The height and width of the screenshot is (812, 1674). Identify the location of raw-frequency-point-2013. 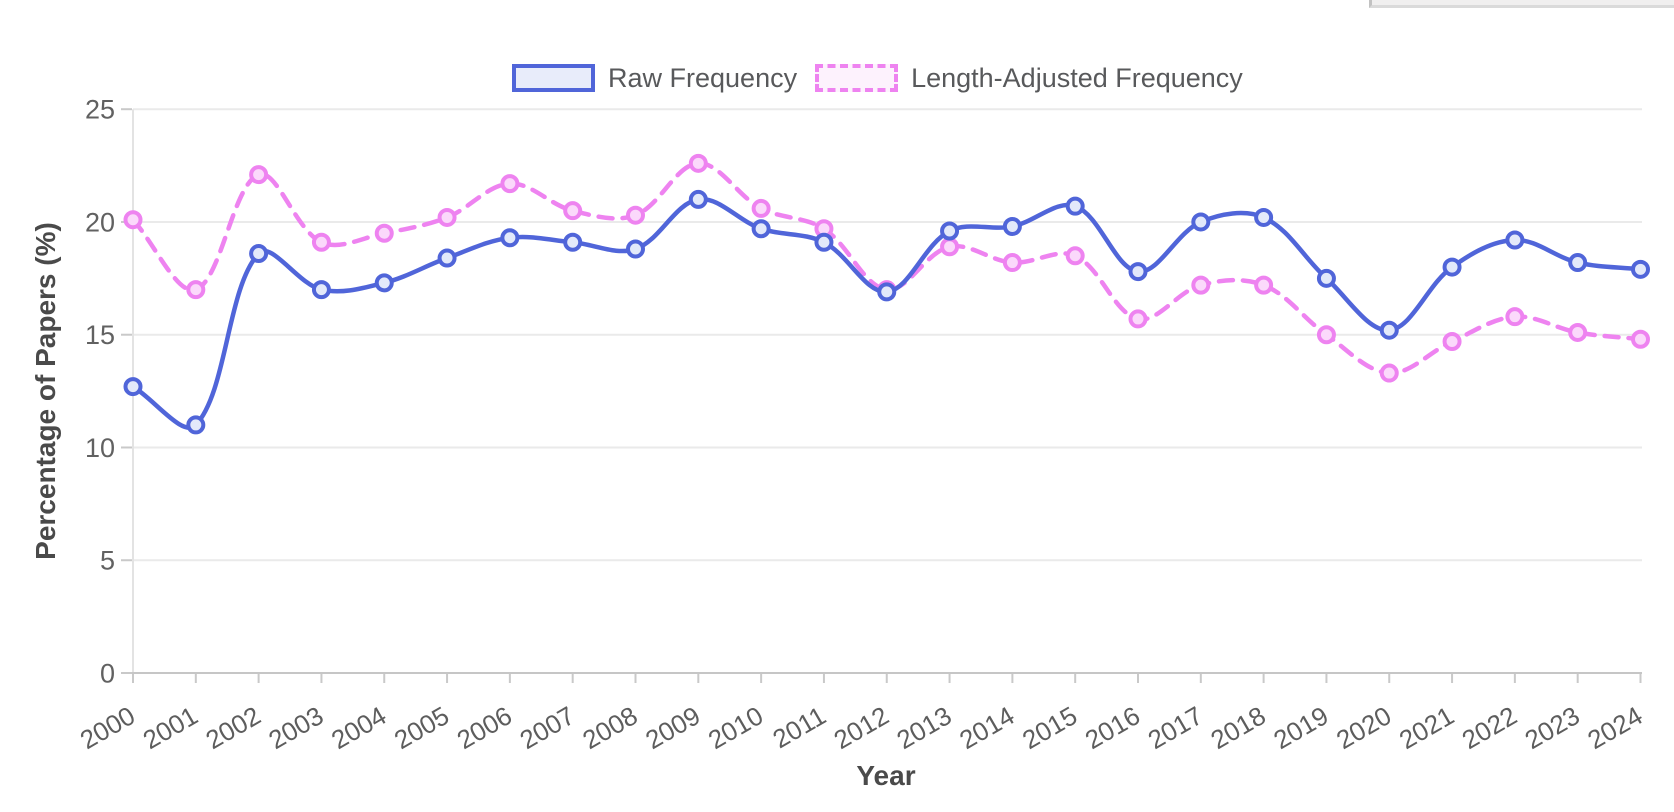
(950, 231).